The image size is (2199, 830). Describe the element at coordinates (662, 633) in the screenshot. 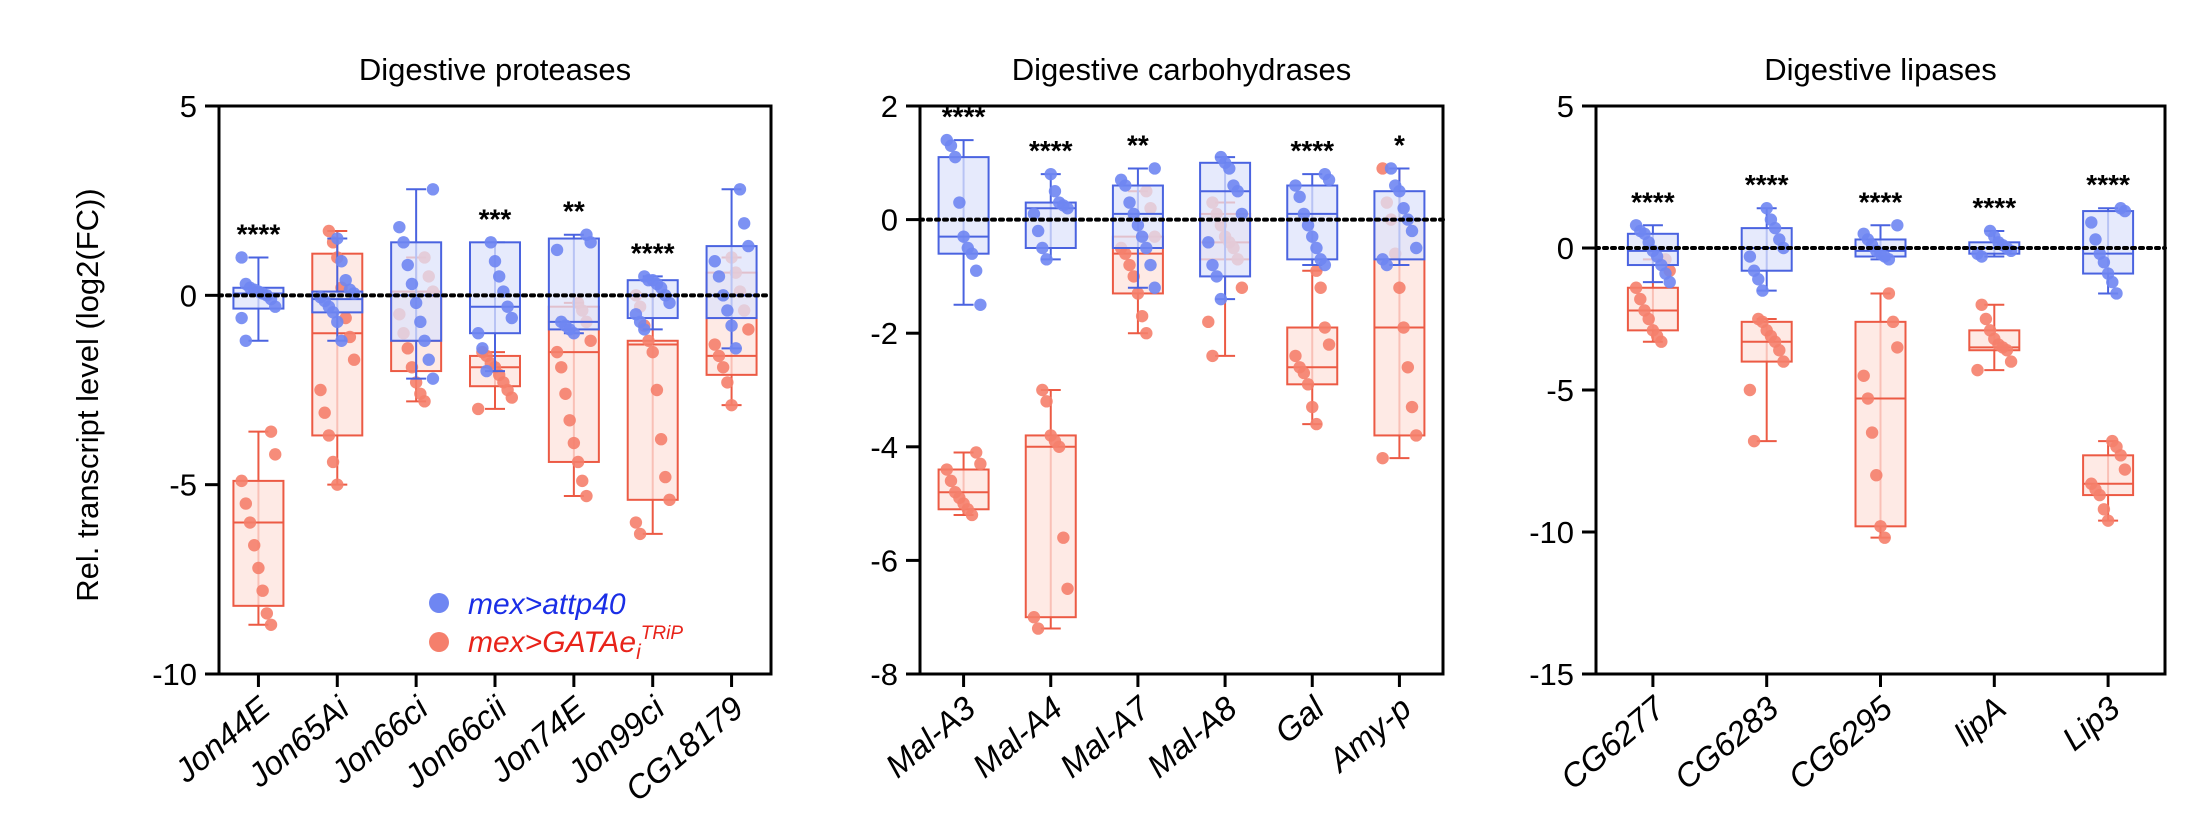

I see `legend-knockdown-sup: TRiP` at that location.